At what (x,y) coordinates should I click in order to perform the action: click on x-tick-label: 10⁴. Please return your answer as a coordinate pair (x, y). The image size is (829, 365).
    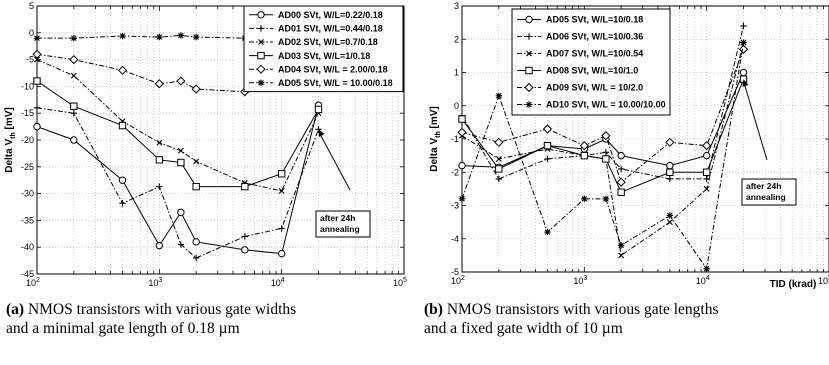
    Looking at the image, I should click on (278, 282).